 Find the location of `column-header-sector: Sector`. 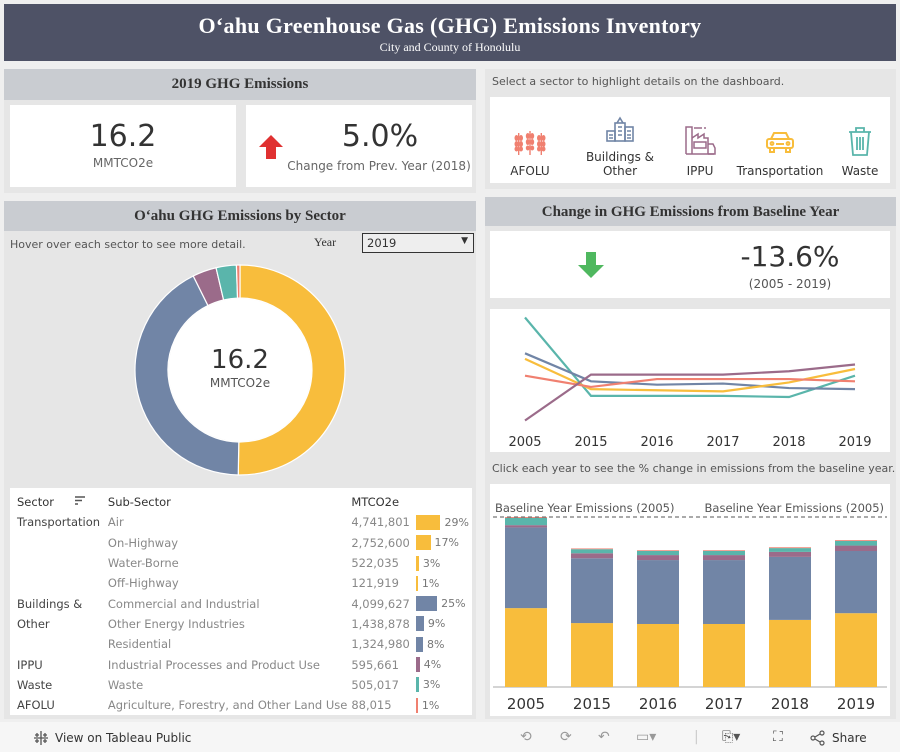

column-header-sector: Sector is located at coordinates (62, 502).